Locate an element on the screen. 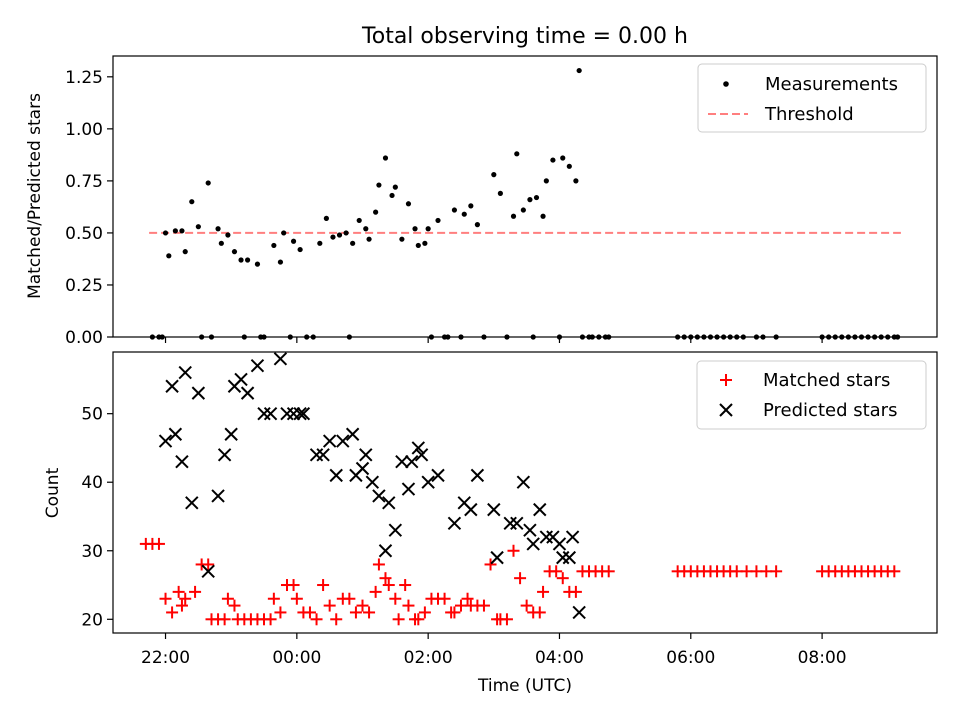 The width and height of the screenshot is (960, 720). bottom-y-tick-label: 40 is located at coordinates (92, 483).